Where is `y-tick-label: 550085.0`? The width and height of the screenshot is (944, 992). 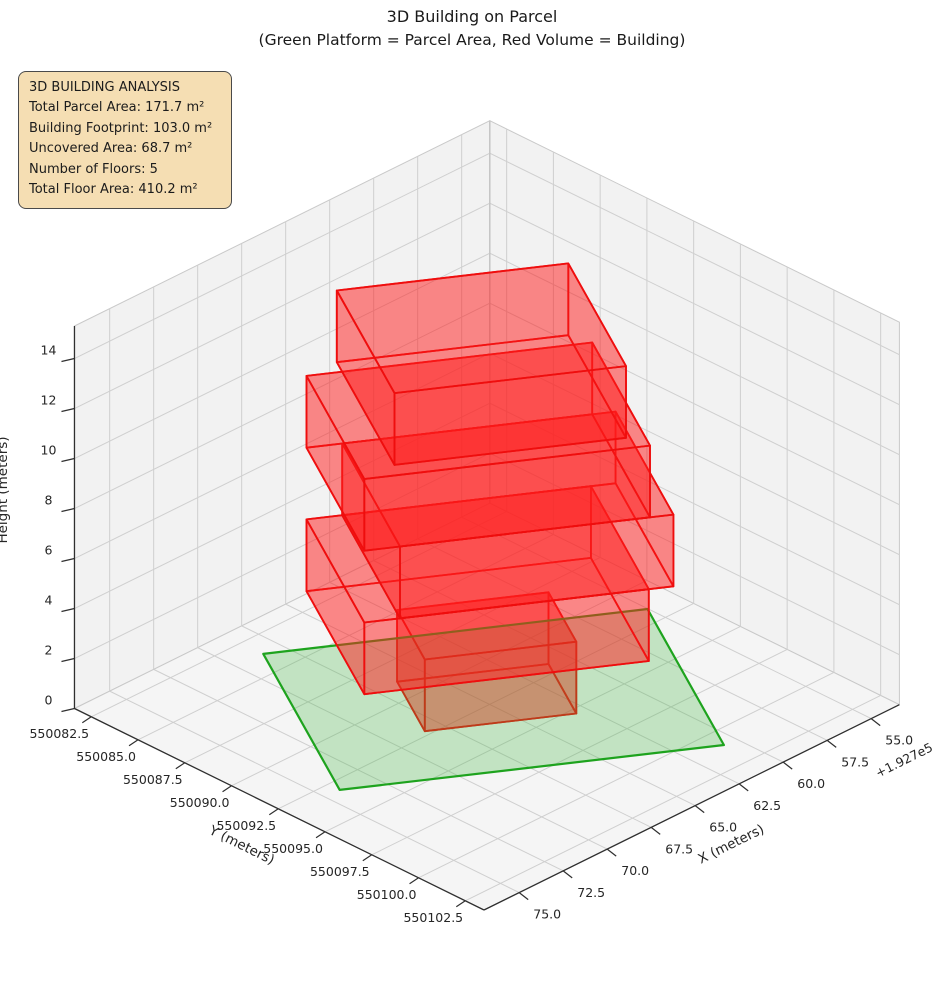 y-tick-label: 550085.0 is located at coordinates (106, 756).